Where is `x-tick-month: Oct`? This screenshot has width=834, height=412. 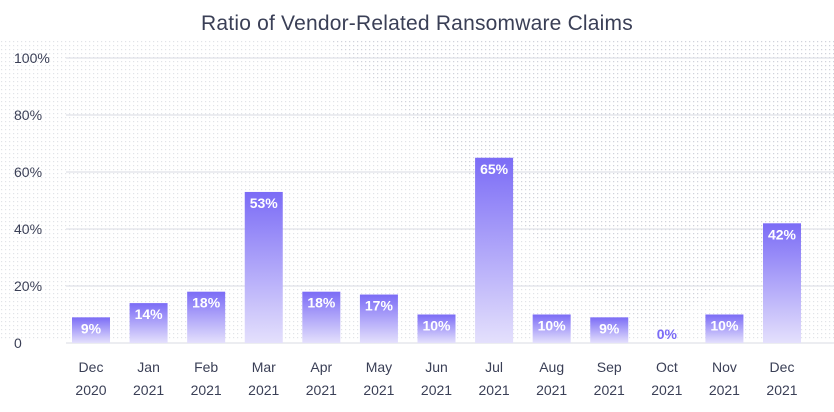 x-tick-month: Oct is located at coordinates (667, 367).